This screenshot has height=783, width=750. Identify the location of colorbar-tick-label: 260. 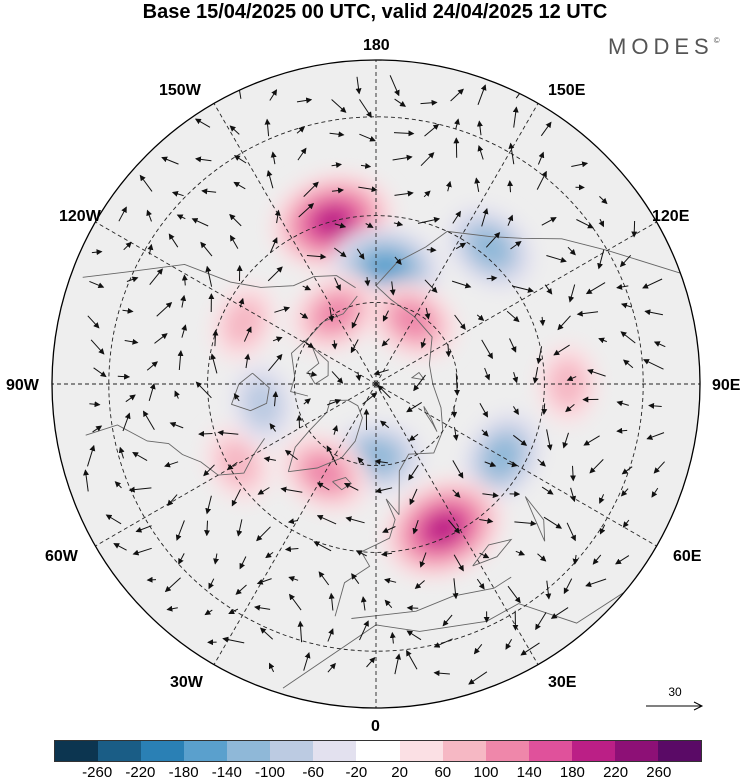
(659, 772).